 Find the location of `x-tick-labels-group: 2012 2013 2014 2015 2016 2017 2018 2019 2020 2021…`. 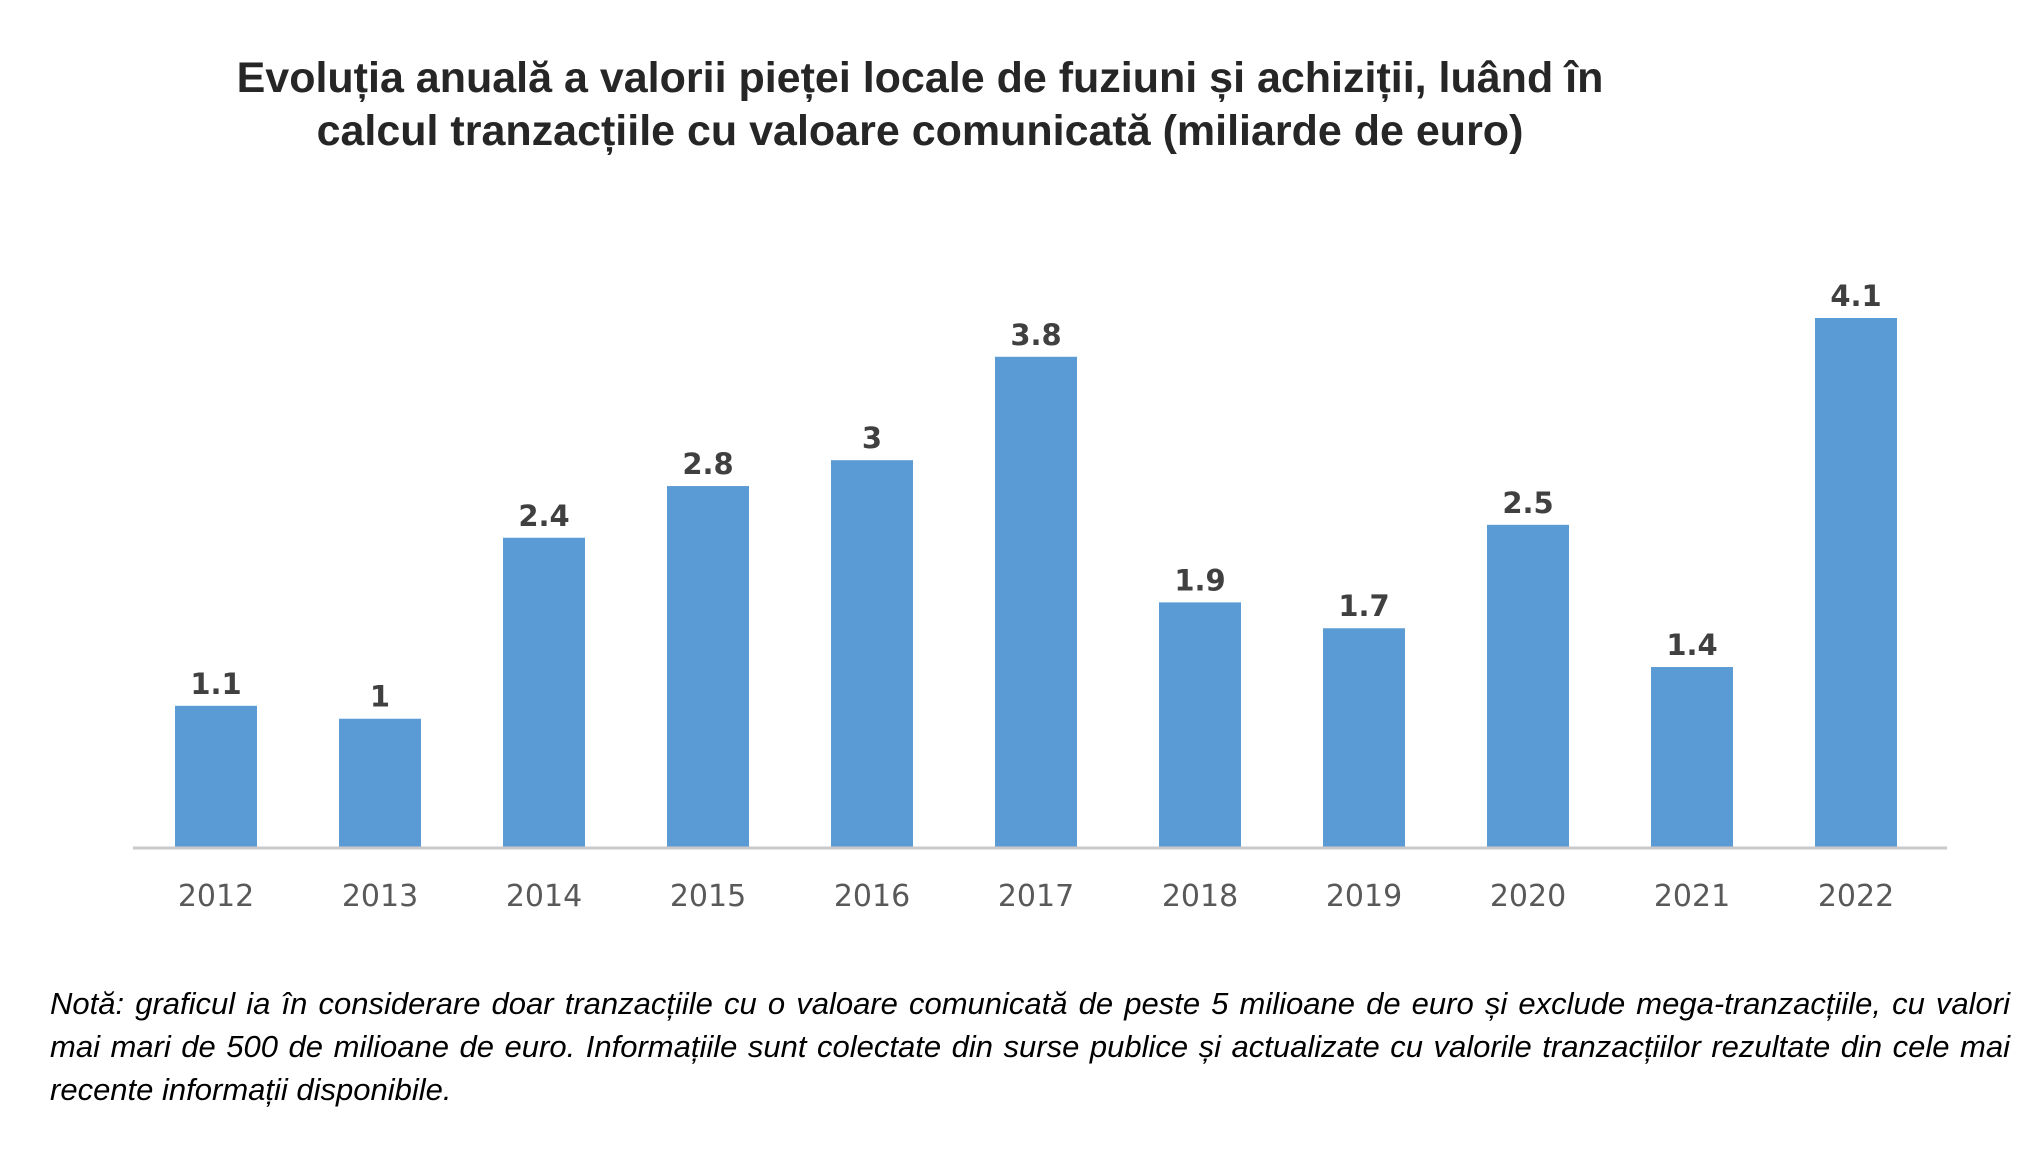

x-tick-labels-group: 2012 2013 2014 2015 2016 2017 2018 2019 2020 2021… is located at coordinates (1036, 896).